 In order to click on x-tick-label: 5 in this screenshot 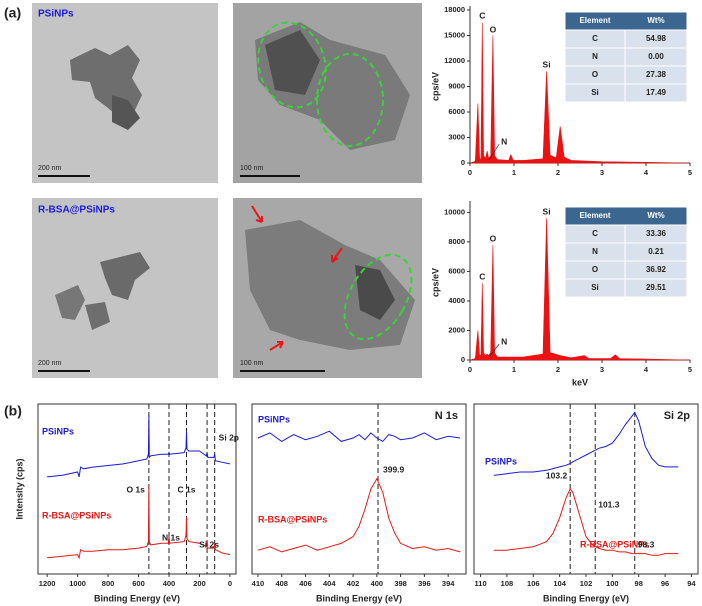, I will do `click(690, 172)`.